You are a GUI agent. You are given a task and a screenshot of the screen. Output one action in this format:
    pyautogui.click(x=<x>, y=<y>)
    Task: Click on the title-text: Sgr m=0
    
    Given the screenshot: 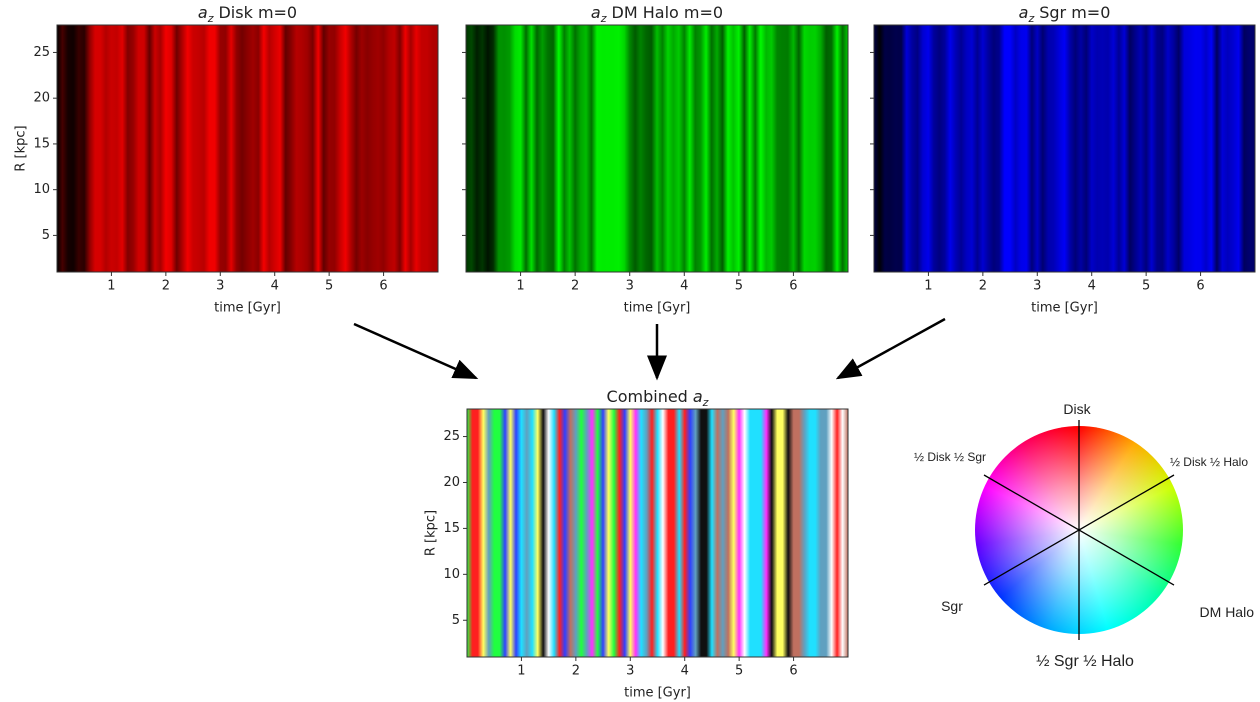 What is the action you would take?
    pyautogui.click(x=1074, y=12)
    